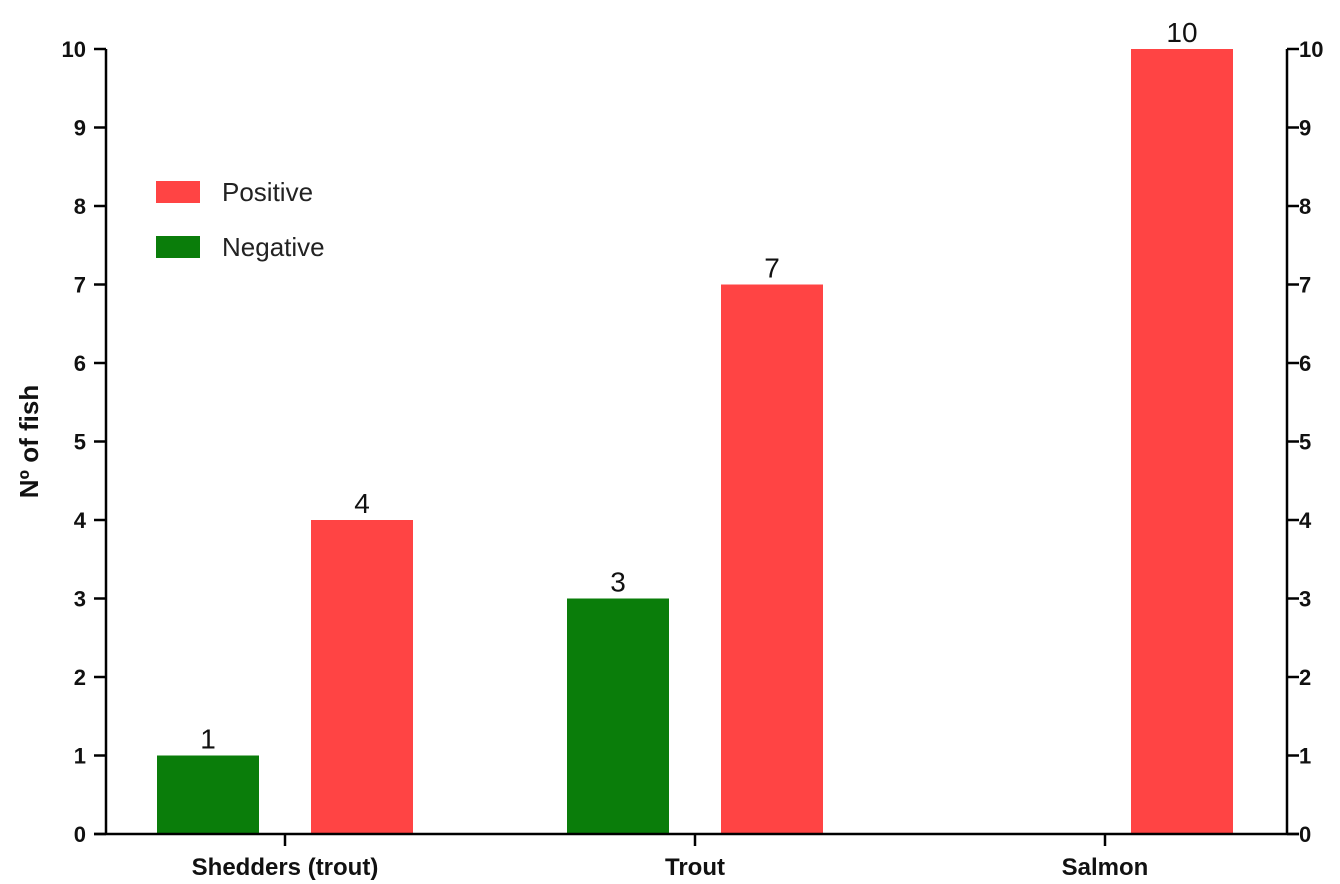  Describe the element at coordinates (80, 599) in the screenshot. I see `y-tick-label-left-3: 3` at that location.